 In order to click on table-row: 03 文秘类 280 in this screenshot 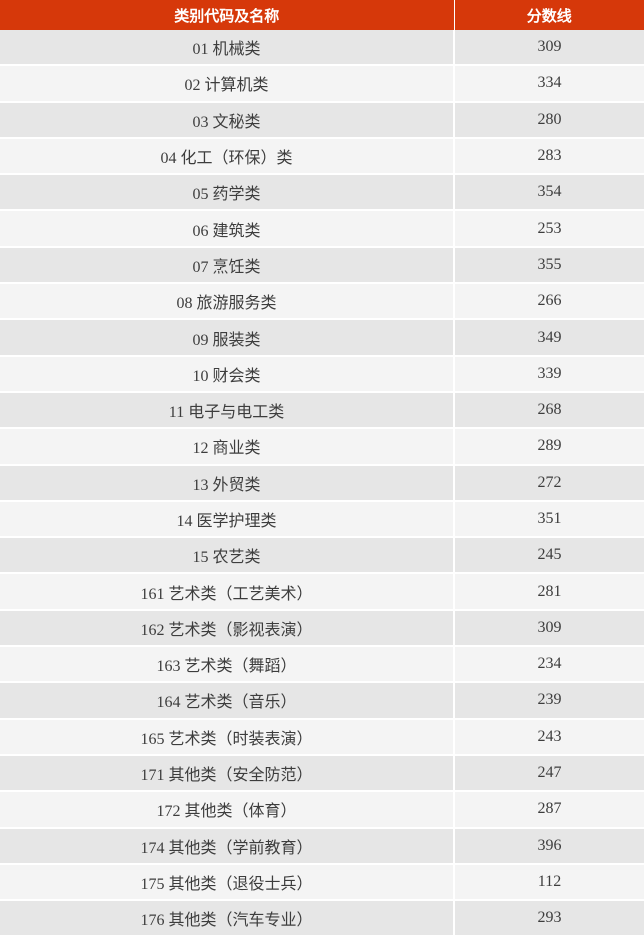, I will do `click(322, 120)`.